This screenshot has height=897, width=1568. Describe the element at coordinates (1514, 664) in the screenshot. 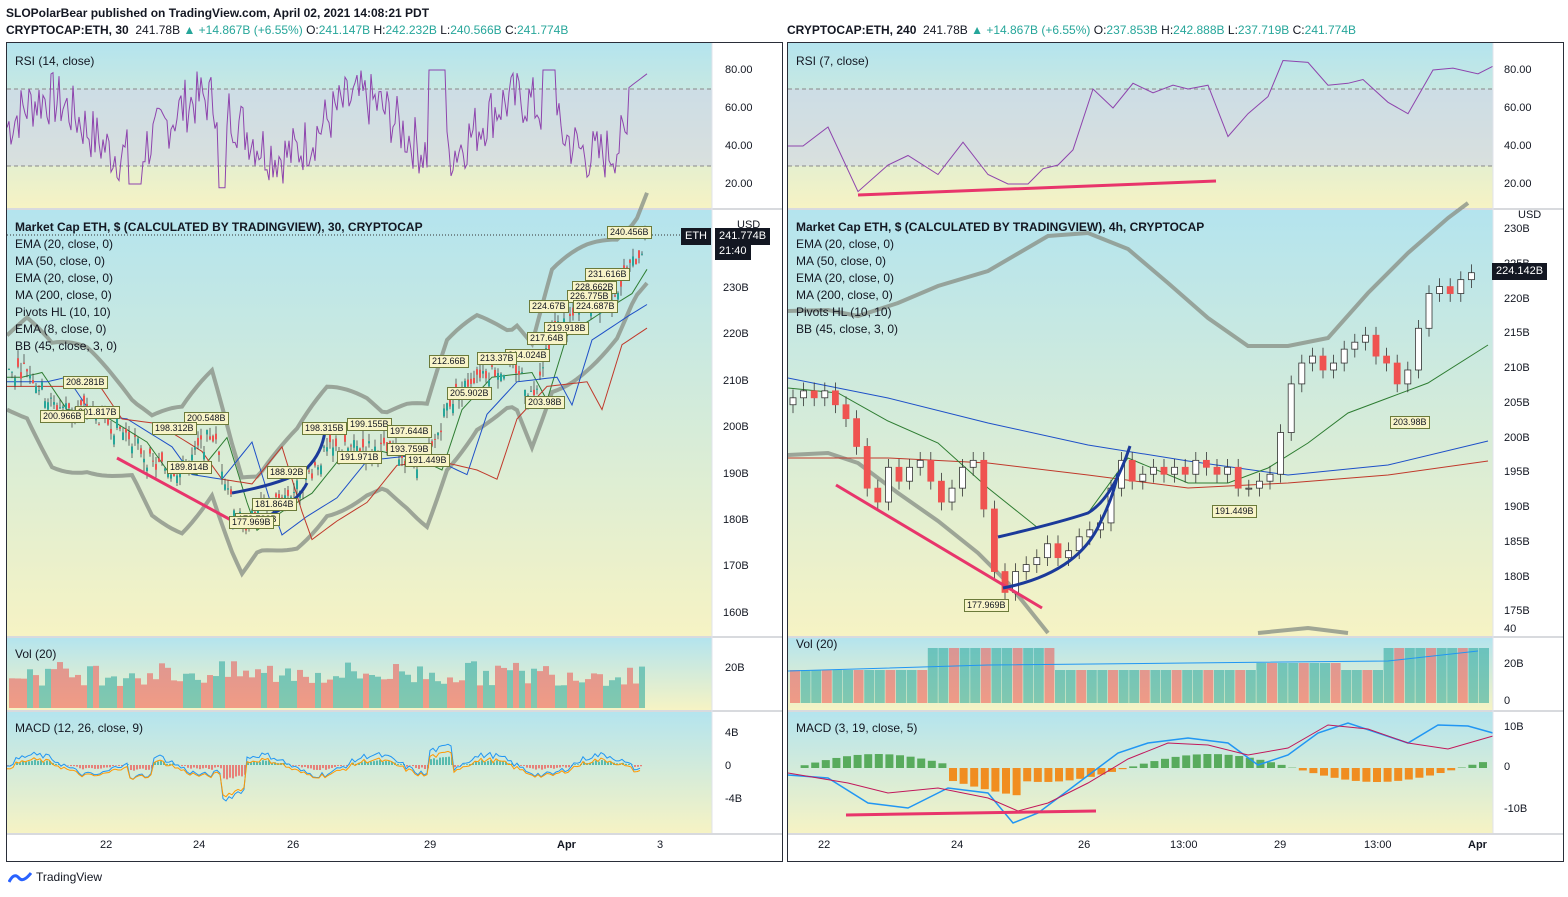

I see `right-vol-tick: 20B` at that location.